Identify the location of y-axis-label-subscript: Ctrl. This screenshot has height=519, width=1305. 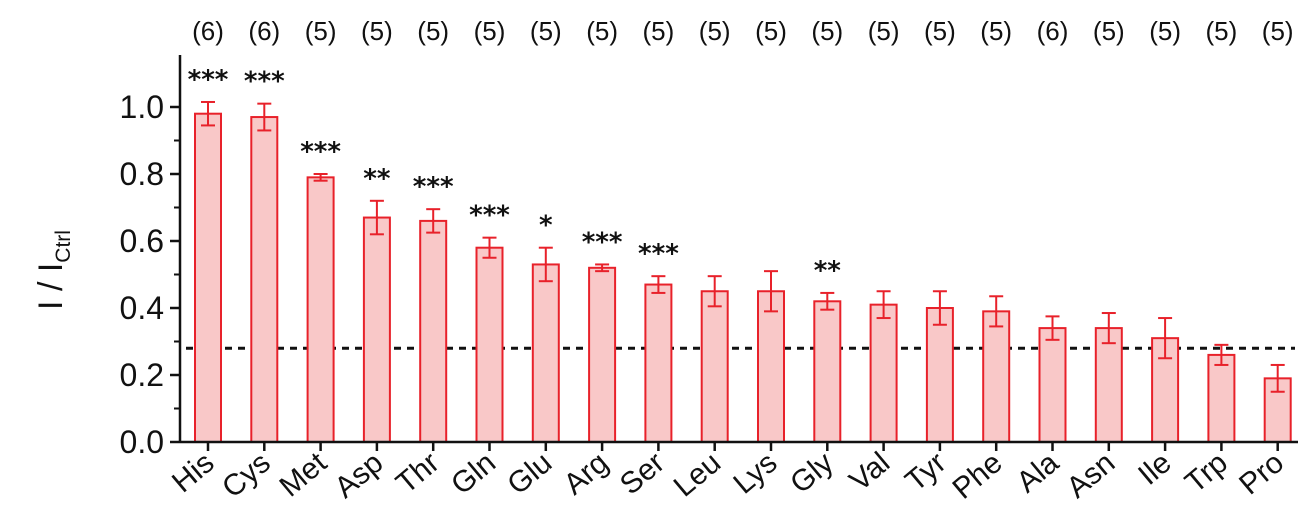
(63, 246).